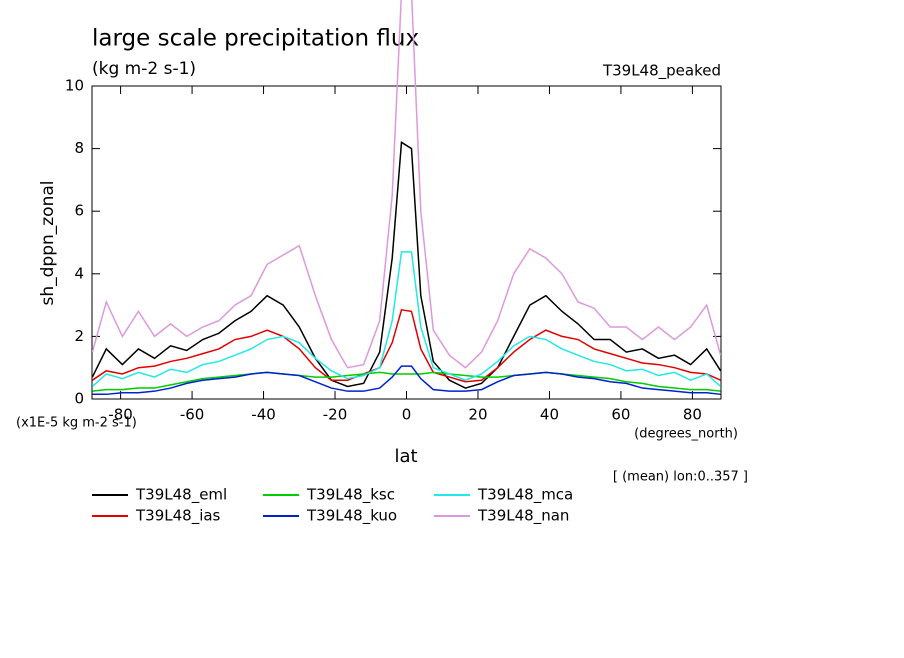 The width and height of the screenshot is (904, 658). Describe the element at coordinates (477, 415) in the screenshot. I see `x-tick-label: 20` at that location.